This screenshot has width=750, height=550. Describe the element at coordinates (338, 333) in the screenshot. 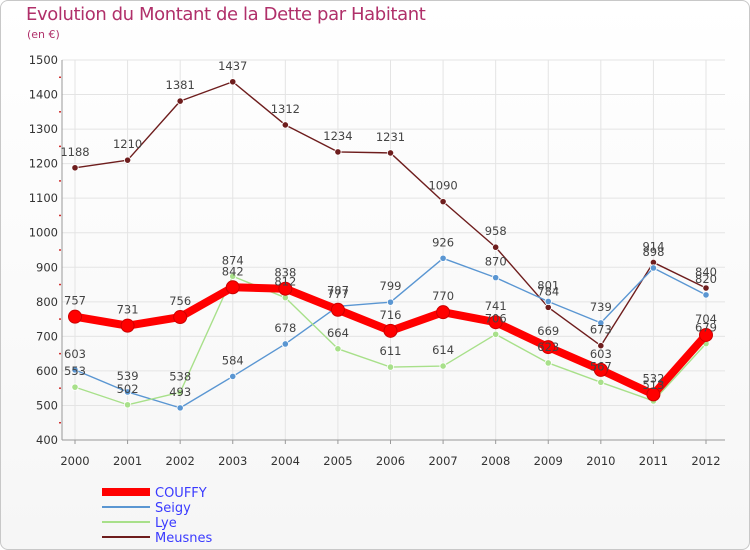

I see `data-label-lye: 664` at that location.